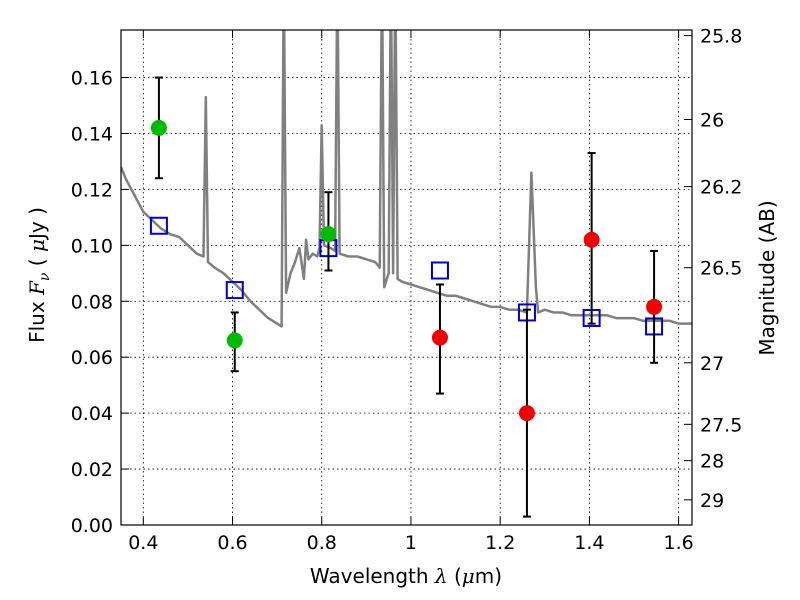 The height and width of the screenshot is (600, 800). What do you see at coordinates (411, 543) in the screenshot?
I see `x-tick-label: 1` at bounding box center [411, 543].